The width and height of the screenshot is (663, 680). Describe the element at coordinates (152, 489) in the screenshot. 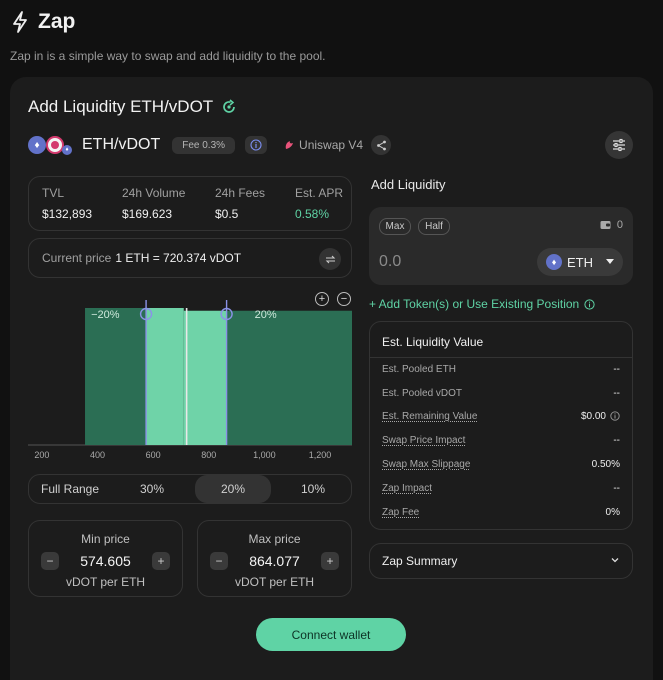

I see `range-30: 30%` at that location.